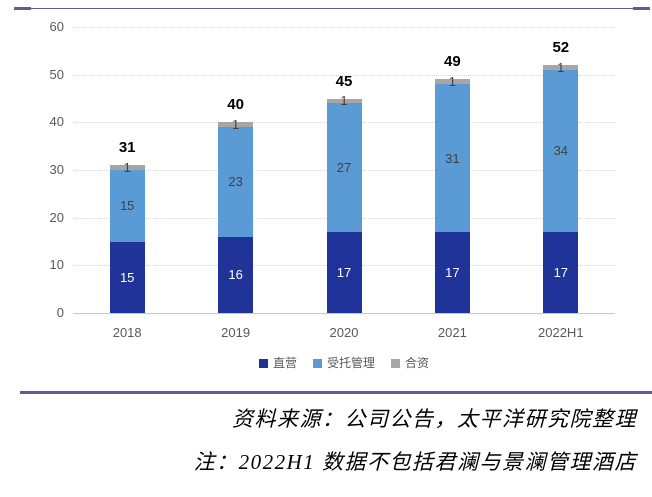 The height and width of the screenshot is (497, 652). I want to click on source-note: 资料来源：公司公告，太平洋研究院整理, so click(434, 419).